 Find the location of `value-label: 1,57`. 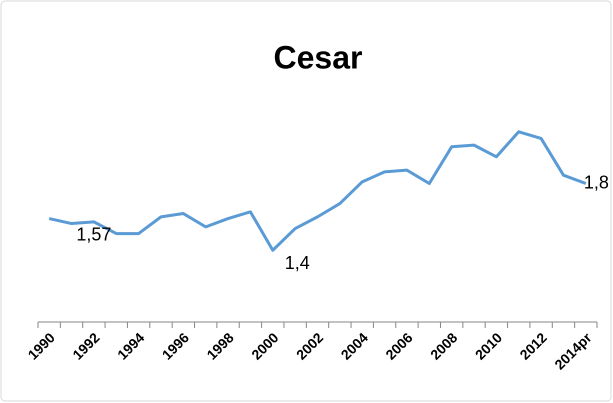

value-label: 1,57 is located at coordinates (93, 235).